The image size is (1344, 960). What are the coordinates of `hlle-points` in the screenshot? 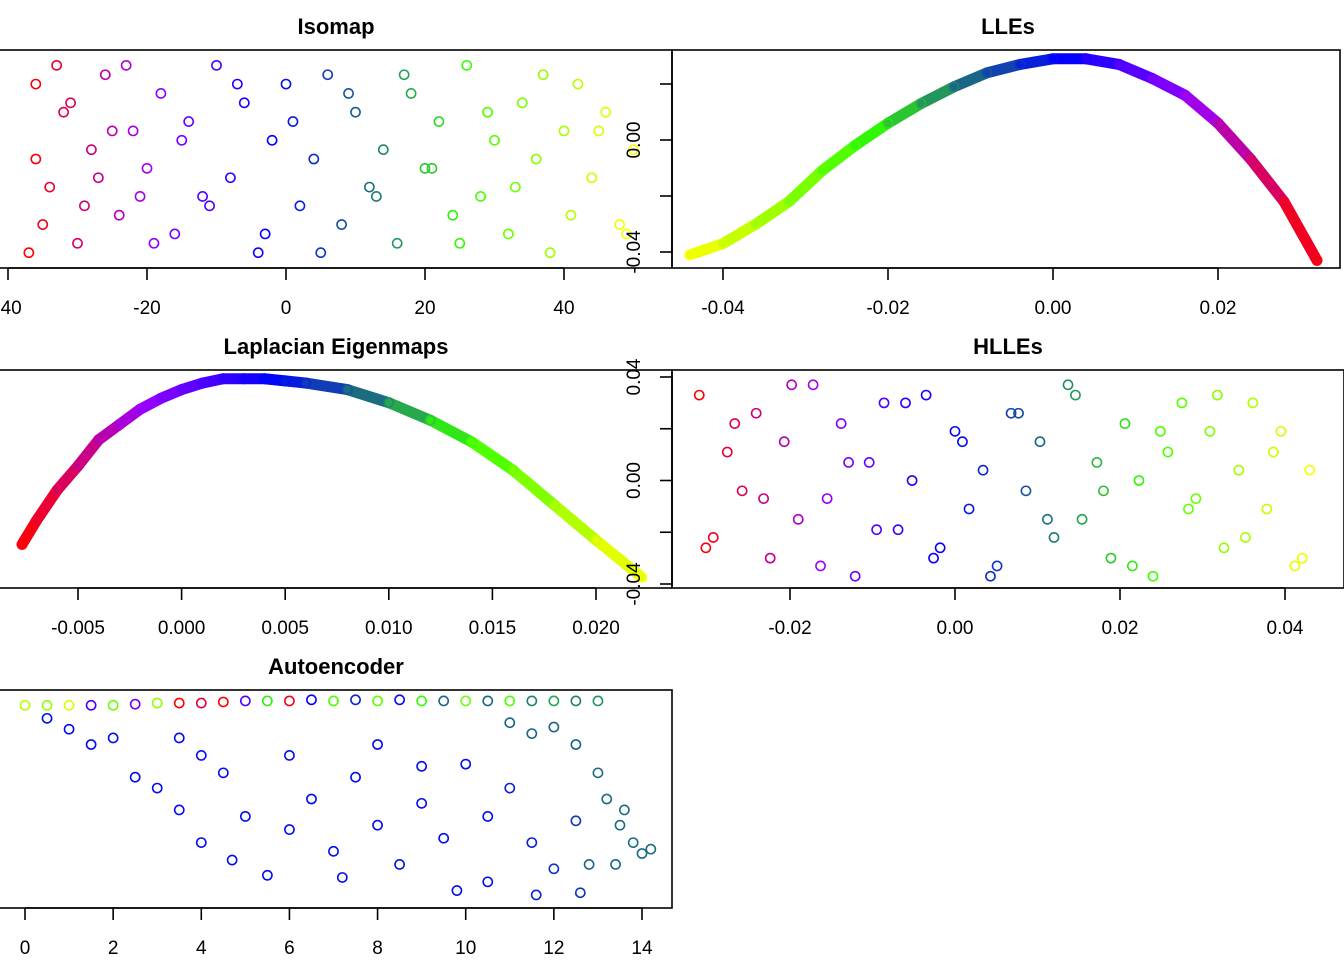 It's located at (1004, 480).